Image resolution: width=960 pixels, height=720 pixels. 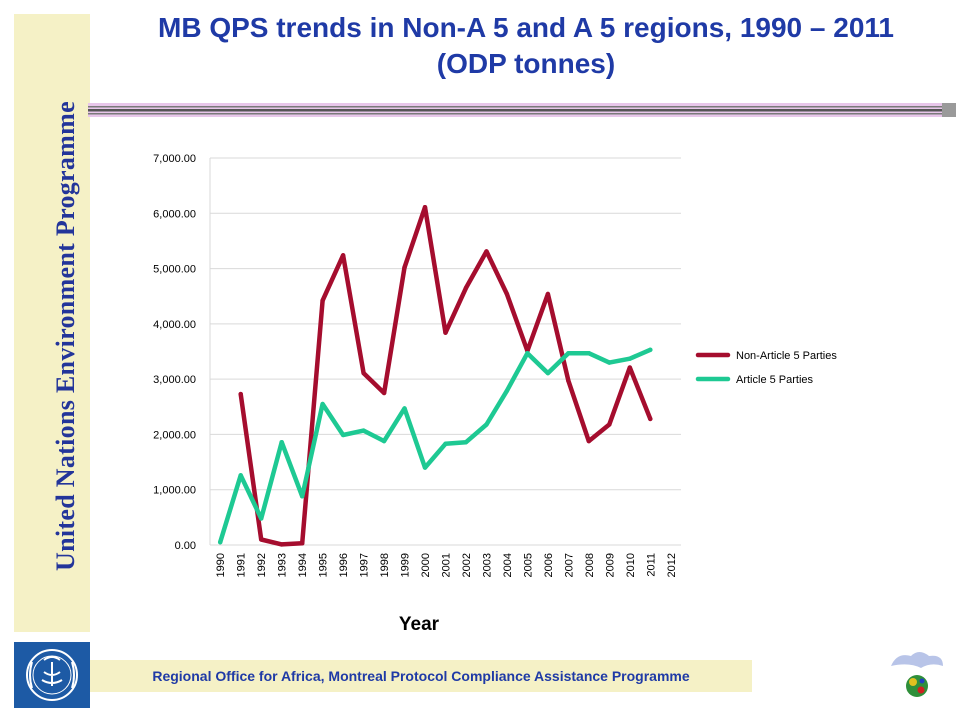 I want to click on x-tick-label: 2002, so click(x=467, y=565).